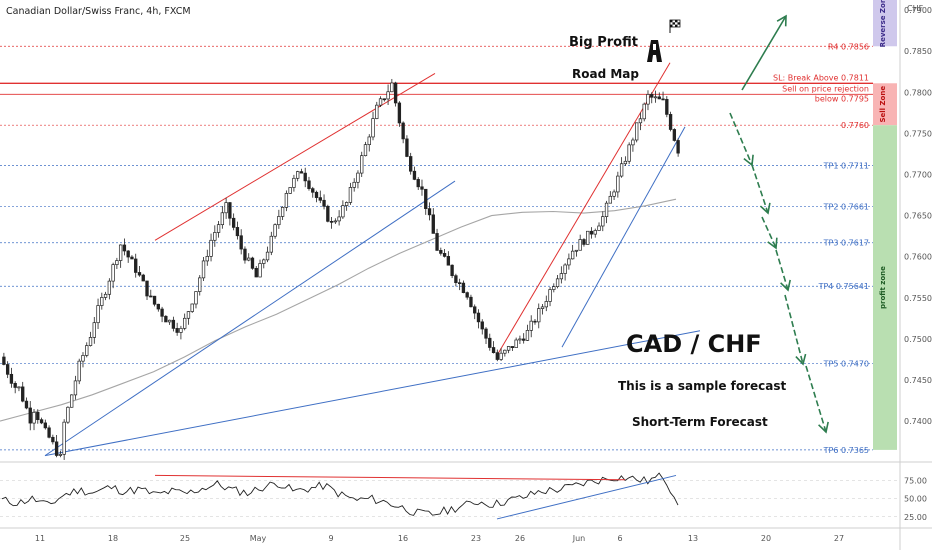 This screenshot has height=550, width=932. What do you see at coordinates (520, 538) in the screenshot?
I see `date-tick-label: 26` at bounding box center [520, 538].